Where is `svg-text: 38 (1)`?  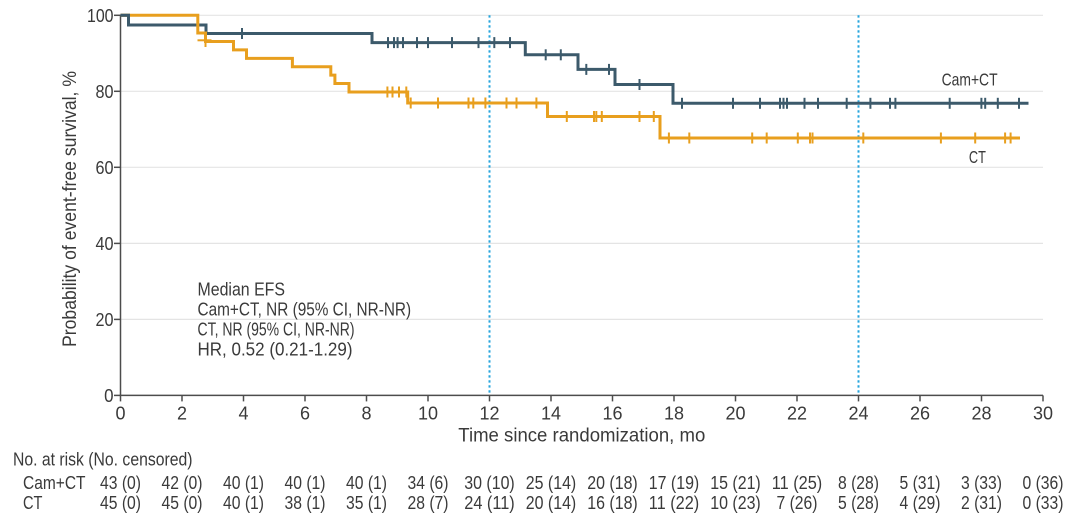 svg-text: 38 (1) is located at coordinates (305, 503).